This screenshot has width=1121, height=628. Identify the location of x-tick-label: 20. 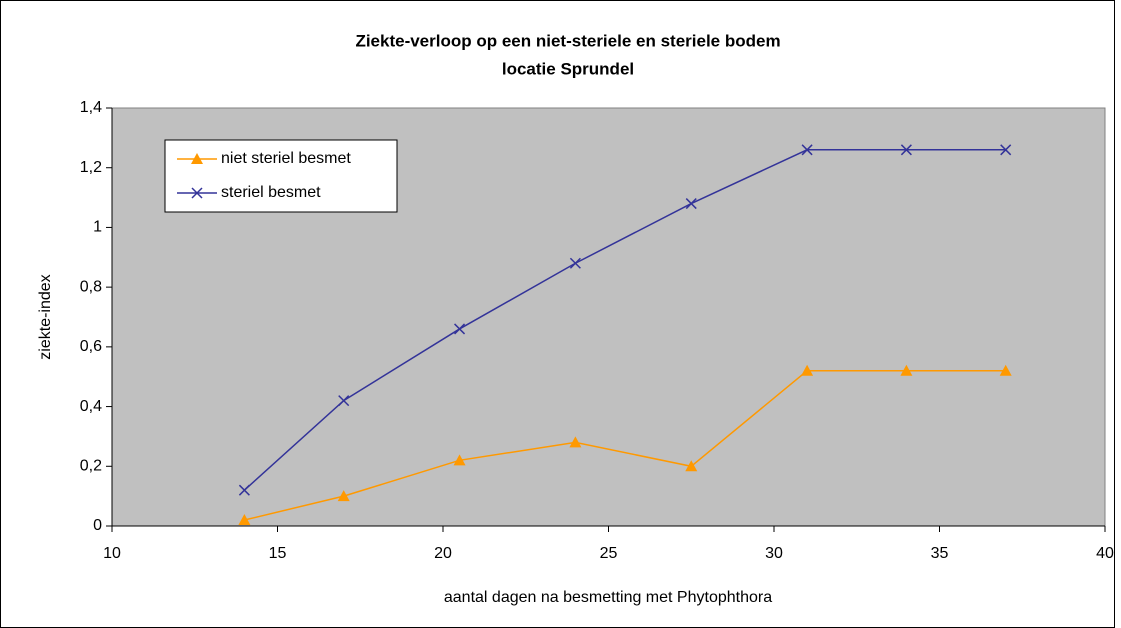
(443, 553).